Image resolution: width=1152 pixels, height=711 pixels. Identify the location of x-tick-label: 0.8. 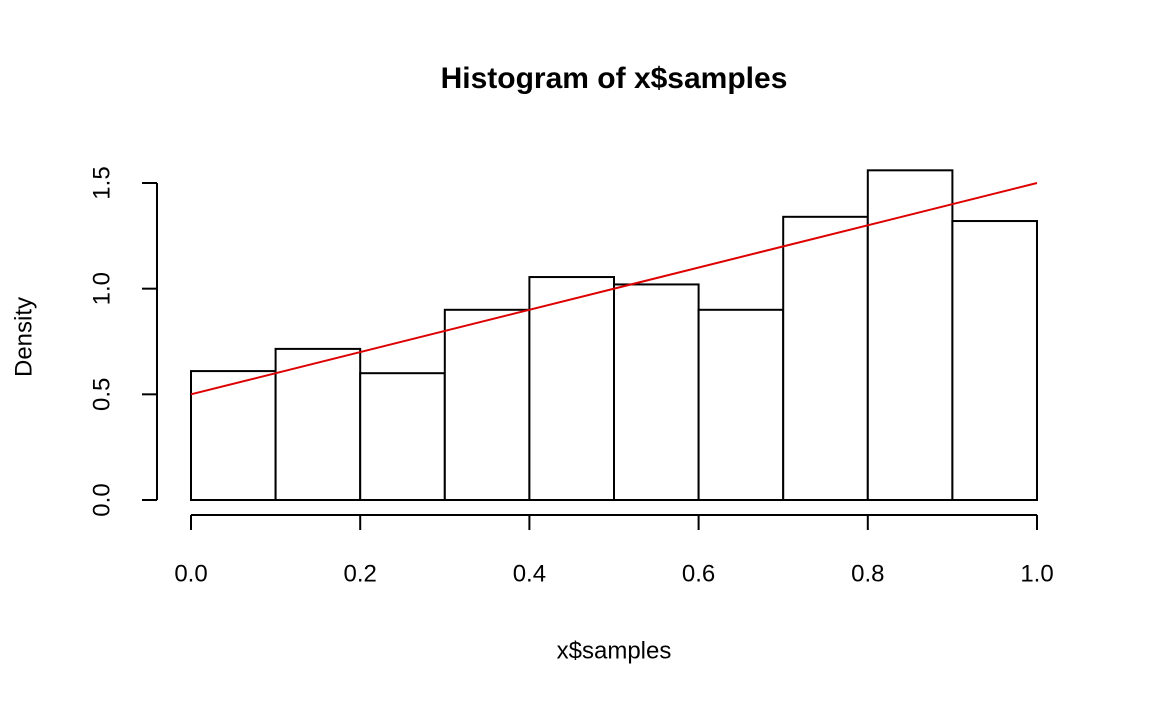
(867, 573).